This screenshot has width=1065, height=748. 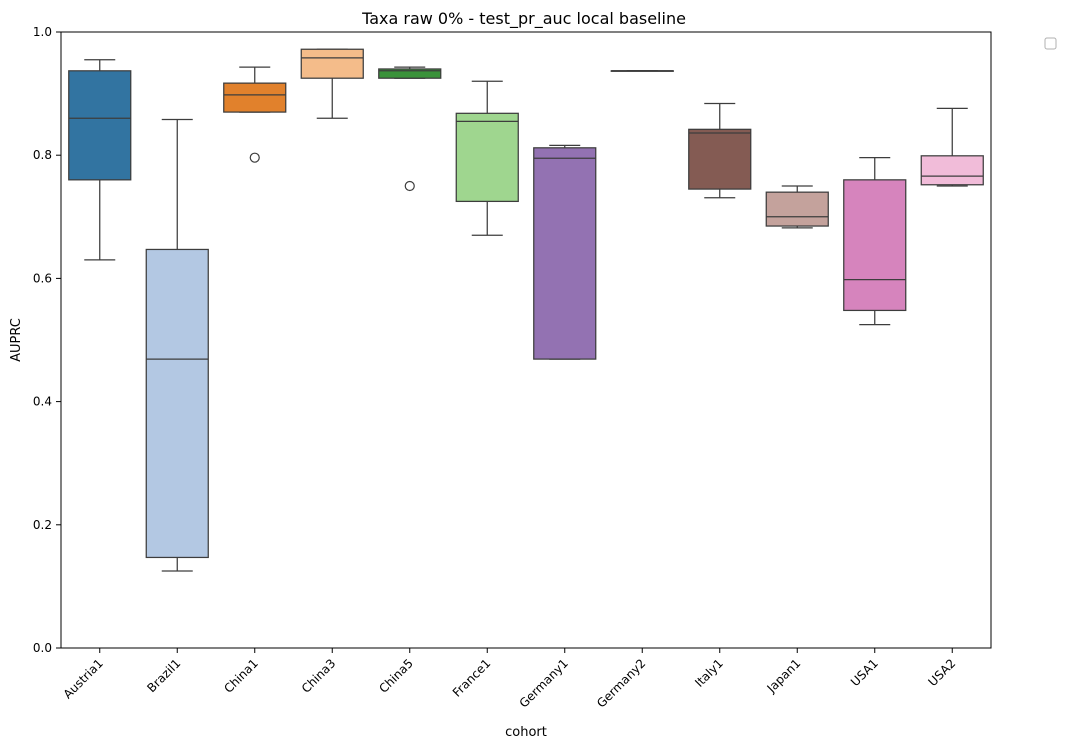 I want to click on y-tick-label: 0.4, so click(x=42, y=402).